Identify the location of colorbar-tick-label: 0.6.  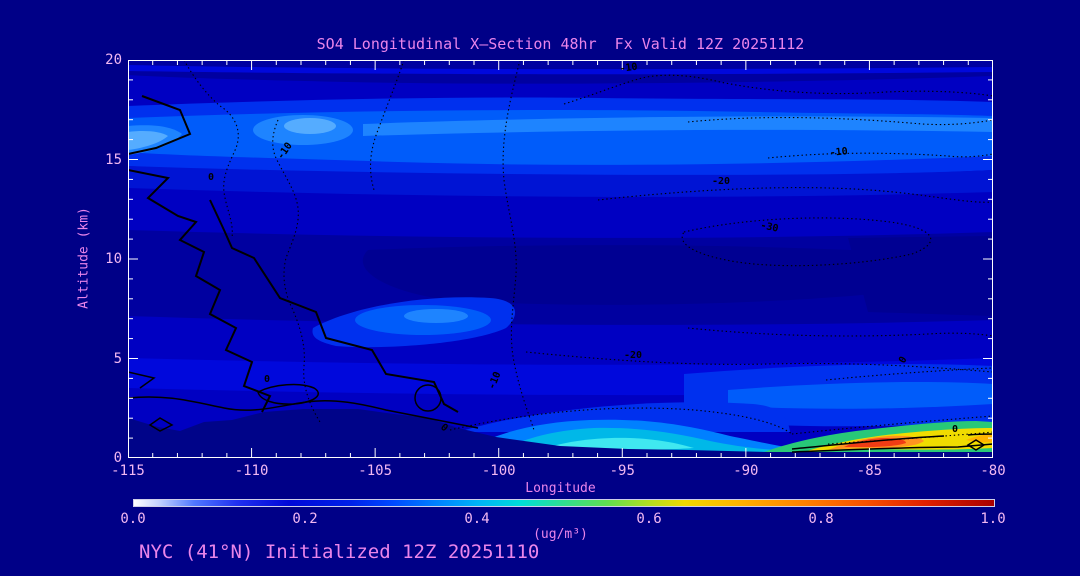
(649, 519).